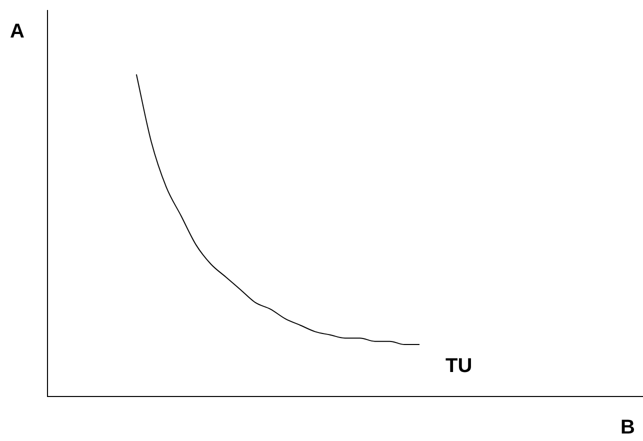  I want to click on annotation: TU, so click(459, 366).